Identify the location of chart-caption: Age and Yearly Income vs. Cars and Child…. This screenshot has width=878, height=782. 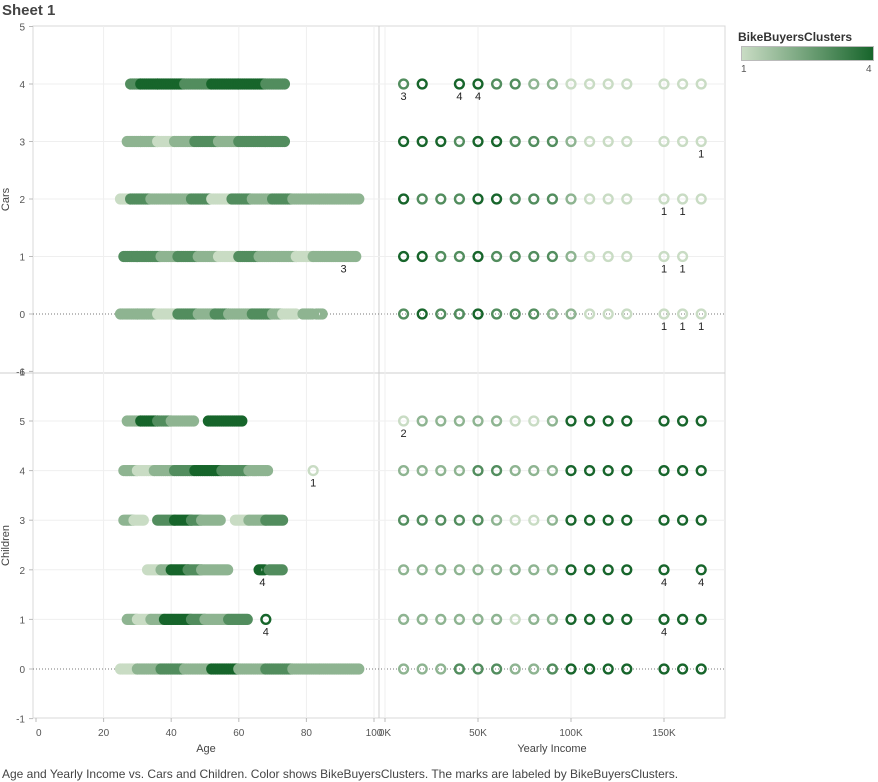
(340, 774).